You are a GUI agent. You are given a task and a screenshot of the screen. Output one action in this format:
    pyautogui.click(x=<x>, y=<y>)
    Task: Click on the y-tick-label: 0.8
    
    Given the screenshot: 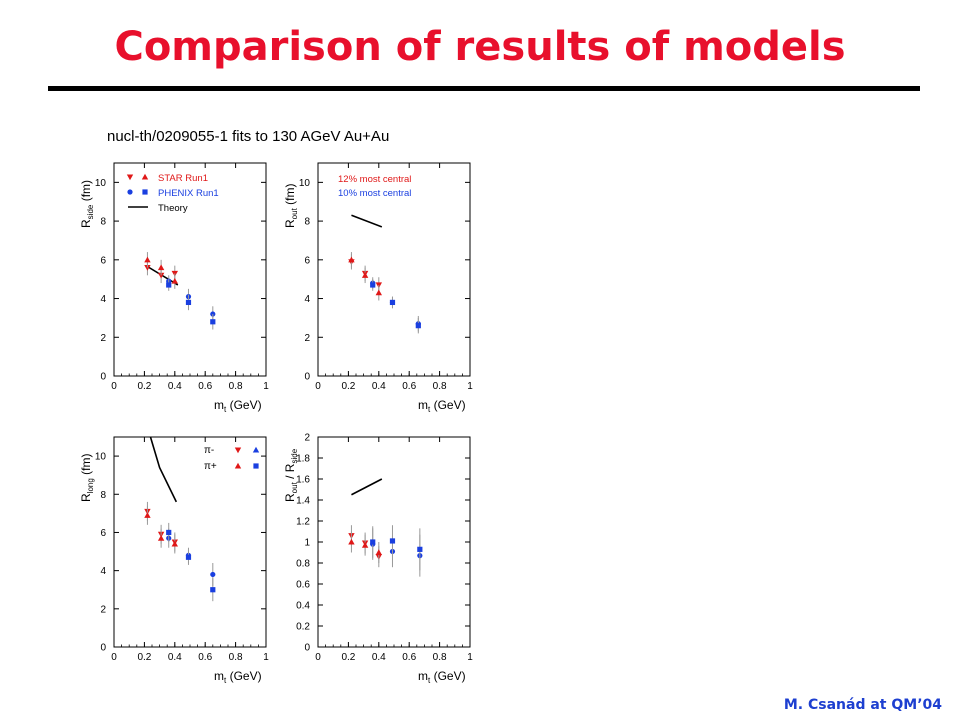 What is the action you would take?
    pyautogui.click(x=303, y=564)
    